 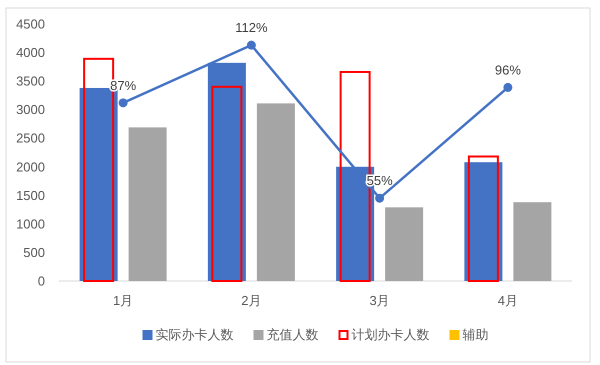 I want to click on y-tick-label: 1000, so click(x=30, y=224).